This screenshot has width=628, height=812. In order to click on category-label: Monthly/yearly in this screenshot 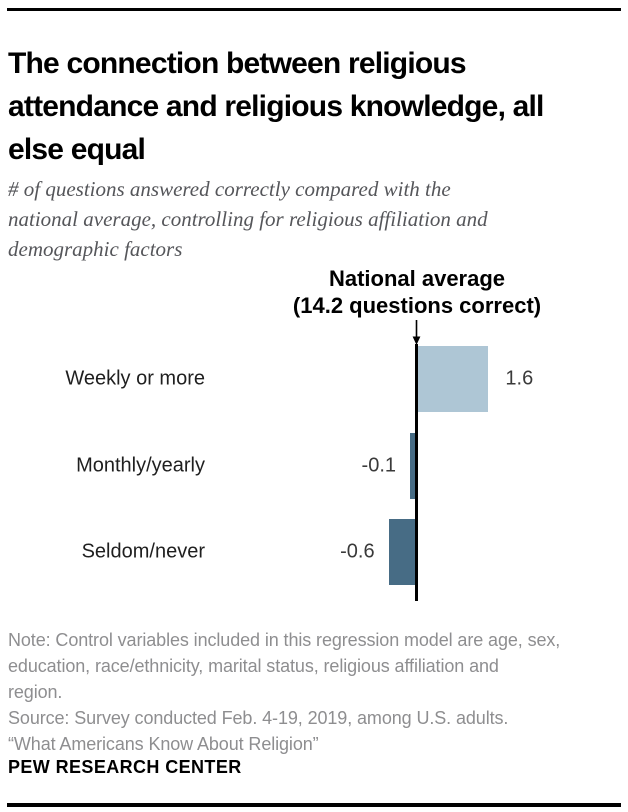, I will do `click(140, 465)`.